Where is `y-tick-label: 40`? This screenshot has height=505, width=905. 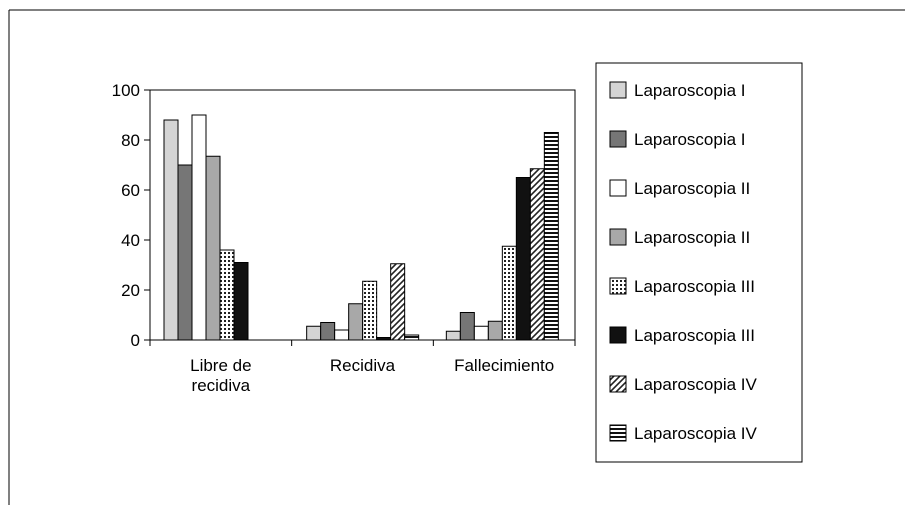
y-tick-label: 40 is located at coordinates (130, 240).